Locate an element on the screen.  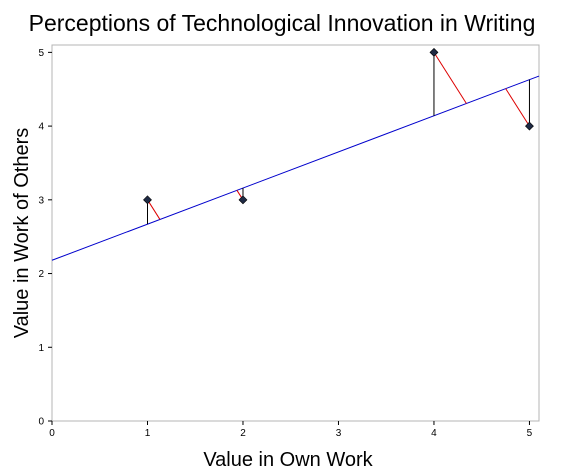
y-axis-label: Value in Work of Others is located at coordinates (22, 233).